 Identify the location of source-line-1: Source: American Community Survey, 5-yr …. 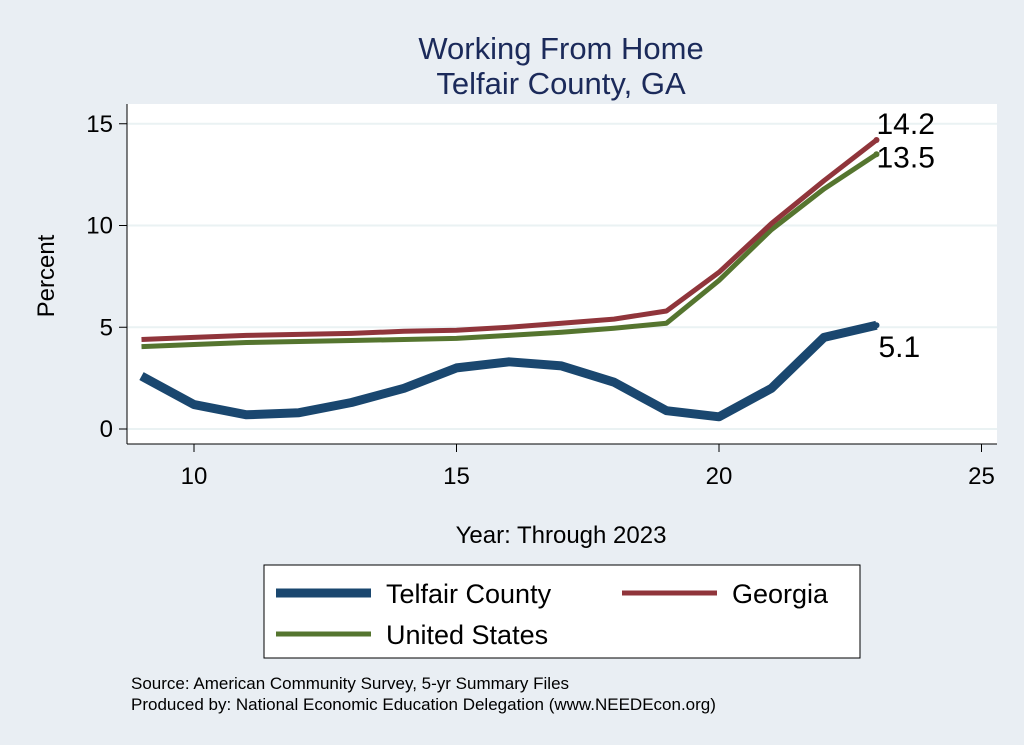
(350, 683).